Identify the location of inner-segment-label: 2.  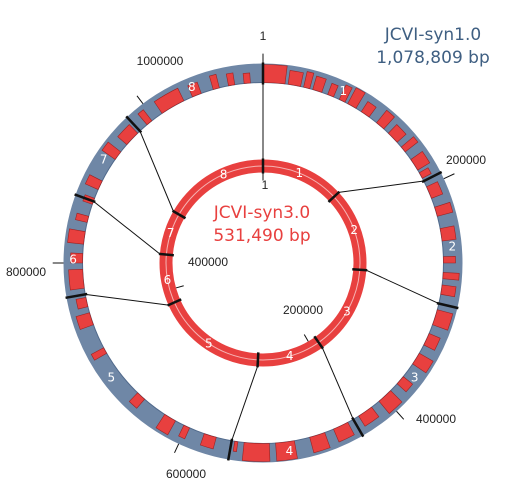
(354, 230).